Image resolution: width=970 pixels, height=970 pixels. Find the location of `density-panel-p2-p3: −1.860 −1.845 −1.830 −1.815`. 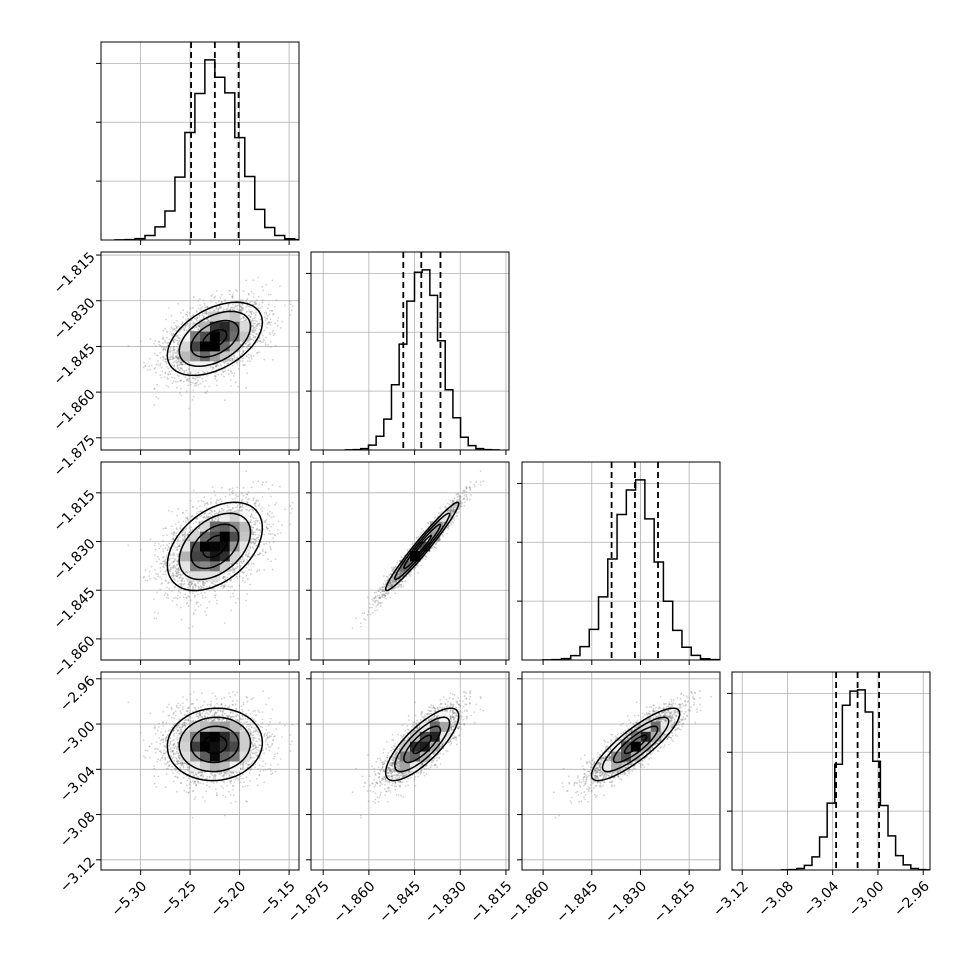

density-panel-p2-p3: −1.860 −1.845 −1.830 −1.815 is located at coordinates (613, 798).